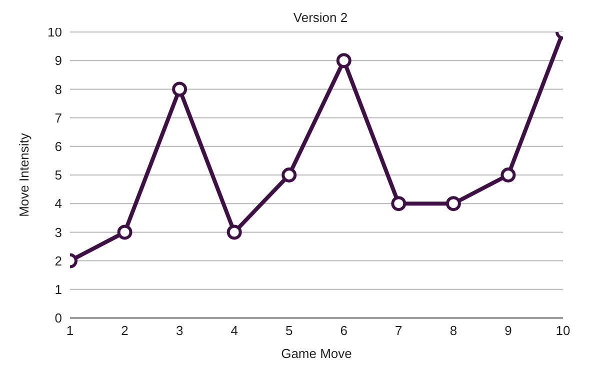  What do you see at coordinates (58, 204) in the screenshot?
I see `y-tick-label: 4` at bounding box center [58, 204].